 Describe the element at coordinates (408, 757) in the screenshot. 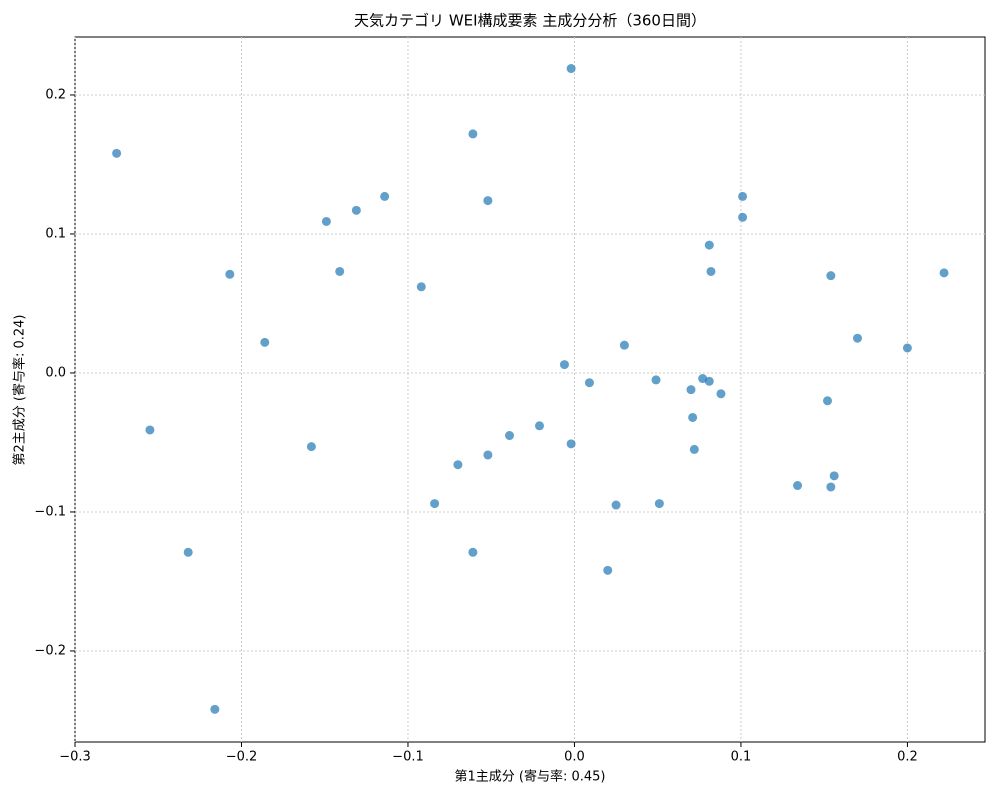

I see `x-tick-label: −0.1` at that location.